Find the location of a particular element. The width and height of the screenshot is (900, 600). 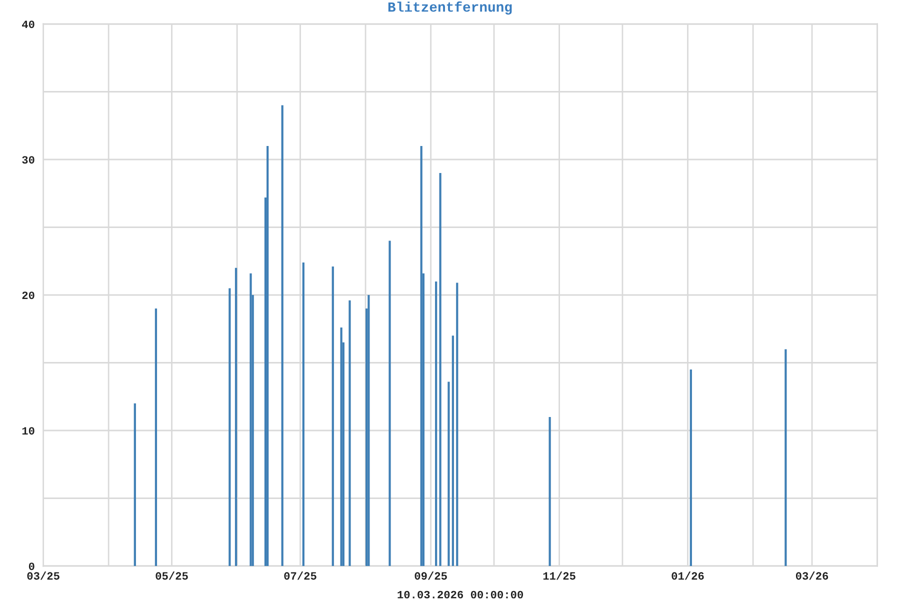

x-tick-label: 03/25 is located at coordinates (43, 576).